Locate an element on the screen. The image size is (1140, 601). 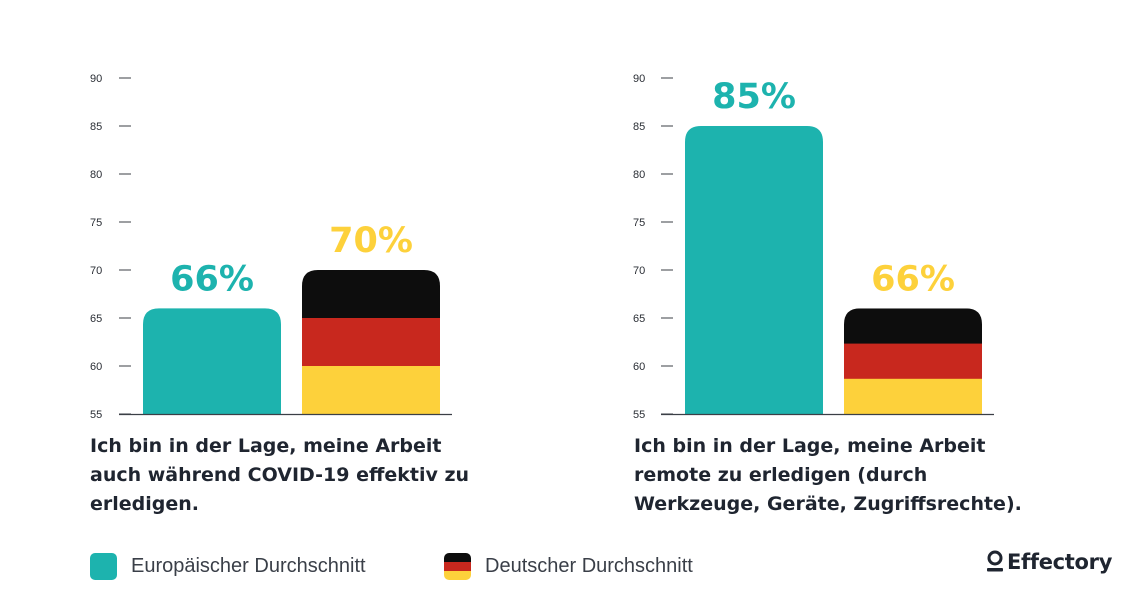
chart-2-ytick-label: 75 is located at coordinates (639, 223).